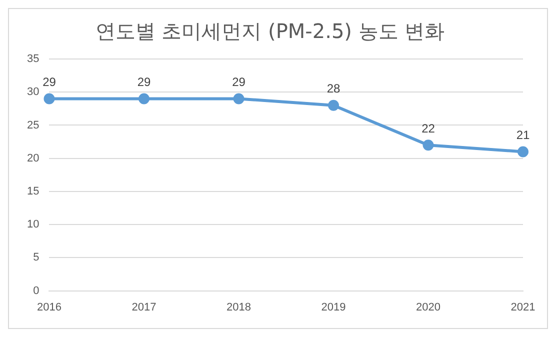 The image size is (556, 337). I want to click on y-tick-label: 20, so click(33, 158).